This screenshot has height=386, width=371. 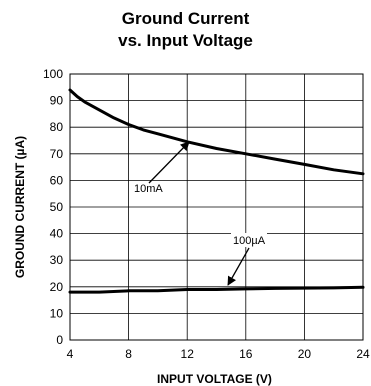 What do you see at coordinates (57, 127) in the screenshot?
I see `y-tick-label: 80` at bounding box center [57, 127].